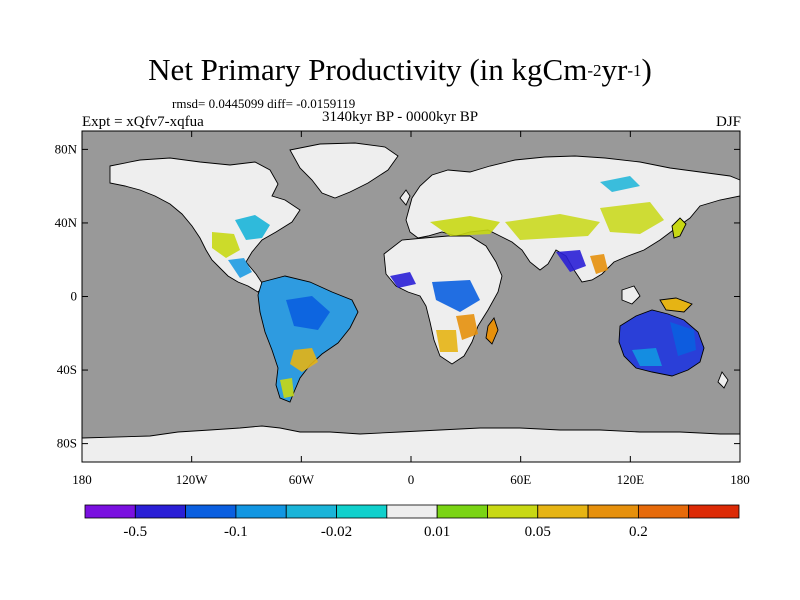 This screenshot has width=800, height=600. Describe the element at coordinates (594, 70) in the screenshot. I see `title-exponent-area: -2` at that location.